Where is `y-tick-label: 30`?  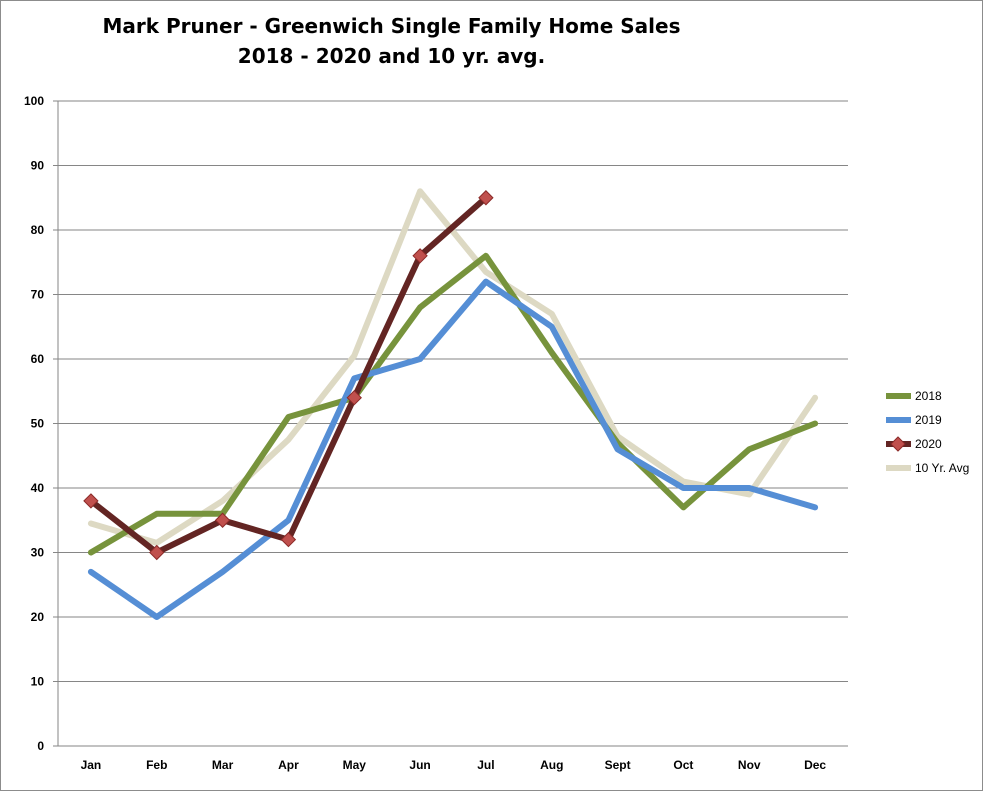
y-tick-label: 30 is located at coordinates (38, 553).